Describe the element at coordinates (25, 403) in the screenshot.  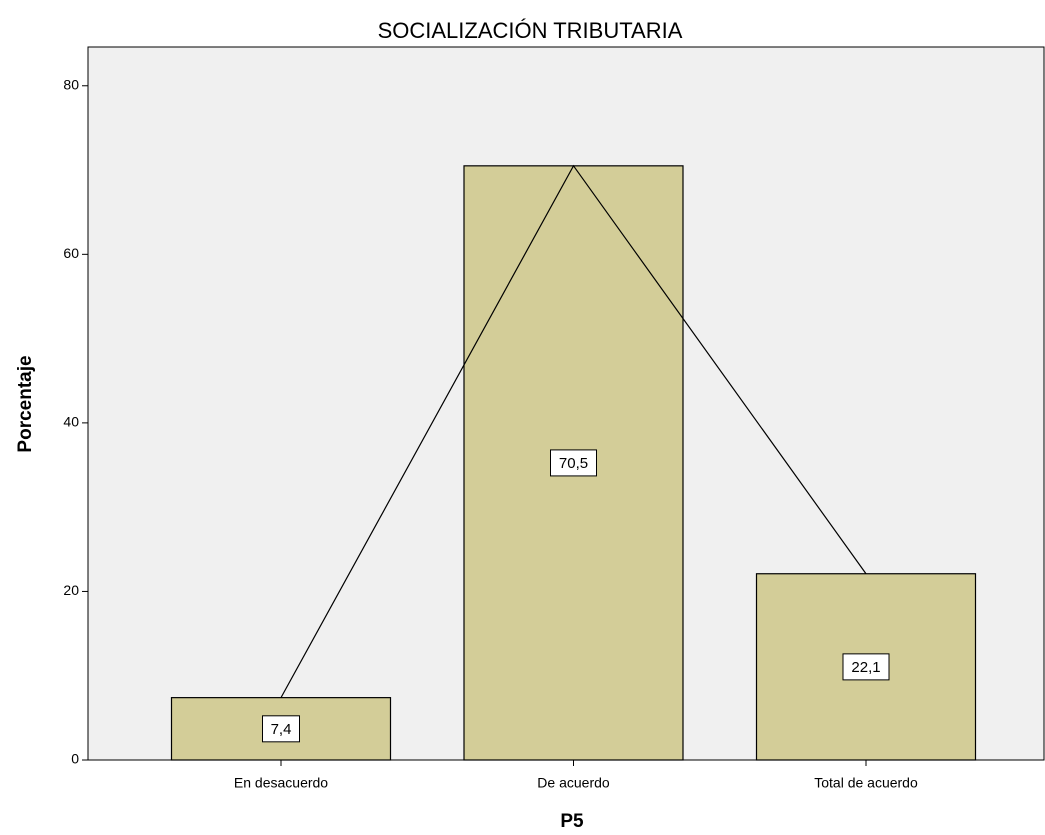
I see `y-axis-title: Porcentaje` at that location.